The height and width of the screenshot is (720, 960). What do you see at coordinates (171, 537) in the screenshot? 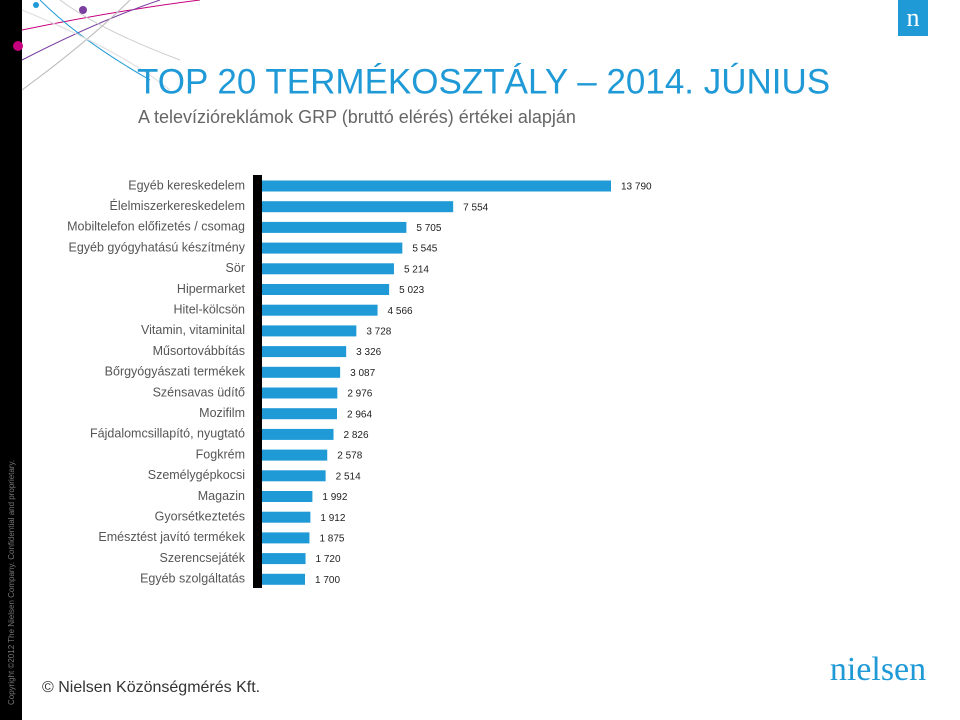
I see `category-label: Emésztést javító termékek` at bounding box center [171, 537].